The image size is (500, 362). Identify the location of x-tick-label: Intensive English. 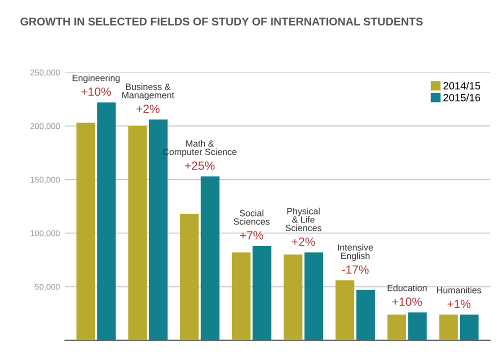
(355, 252).